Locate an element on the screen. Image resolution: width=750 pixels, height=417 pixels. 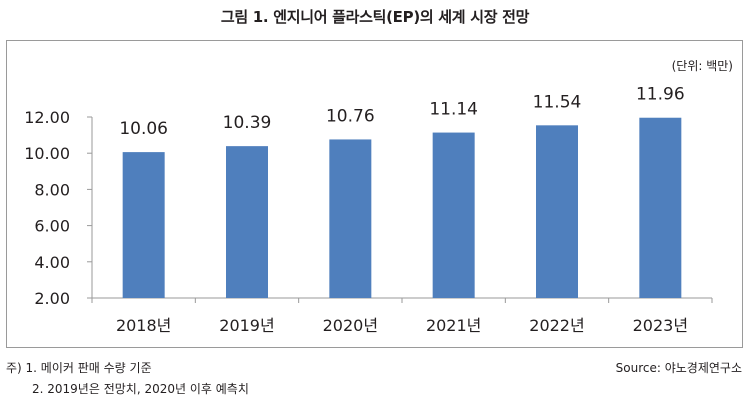
x-tick-label: 2022년 is located at coordinates (556, 325).